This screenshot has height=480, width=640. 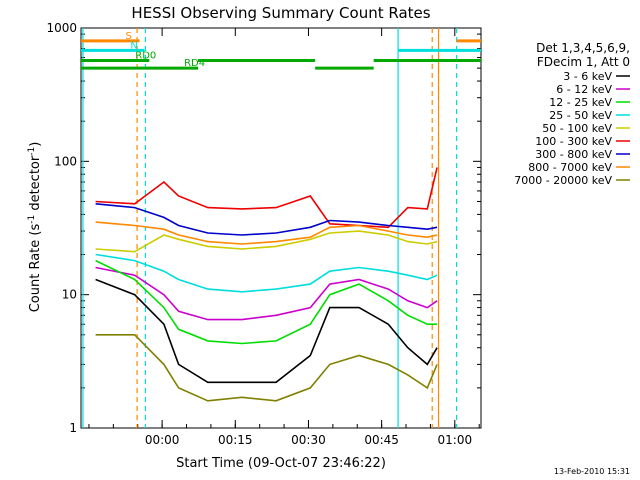 What do you see at coordinates (583, 48) in the screenshot?
I see `legend-header-1: Det 1,3,4,5,6,9,` at bounding box center [583, 48].